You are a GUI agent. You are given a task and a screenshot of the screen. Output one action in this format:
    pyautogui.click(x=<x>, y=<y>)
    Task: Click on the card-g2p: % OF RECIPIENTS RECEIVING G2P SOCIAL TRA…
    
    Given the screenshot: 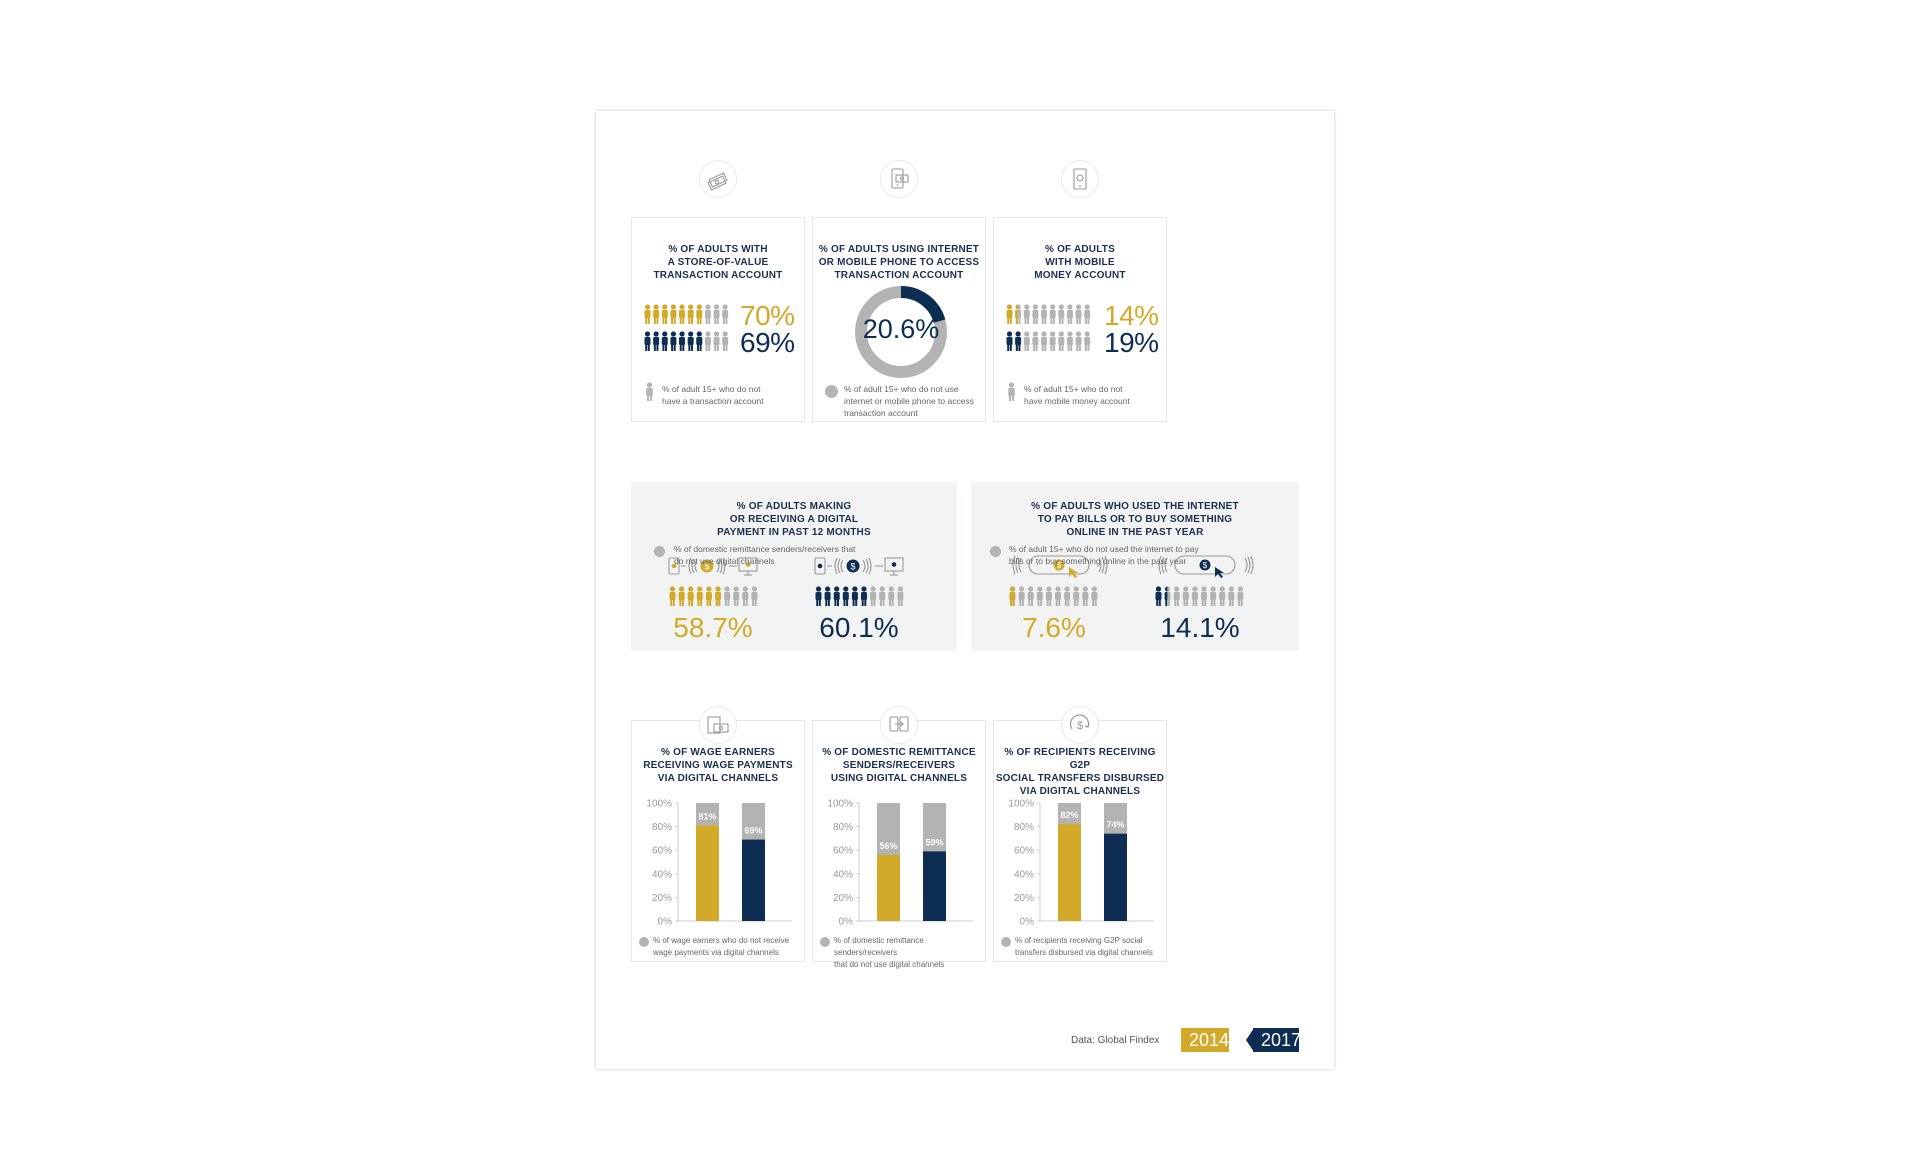 What is the action you would take?
    pyautogui.click(x=1080, y=841)
    